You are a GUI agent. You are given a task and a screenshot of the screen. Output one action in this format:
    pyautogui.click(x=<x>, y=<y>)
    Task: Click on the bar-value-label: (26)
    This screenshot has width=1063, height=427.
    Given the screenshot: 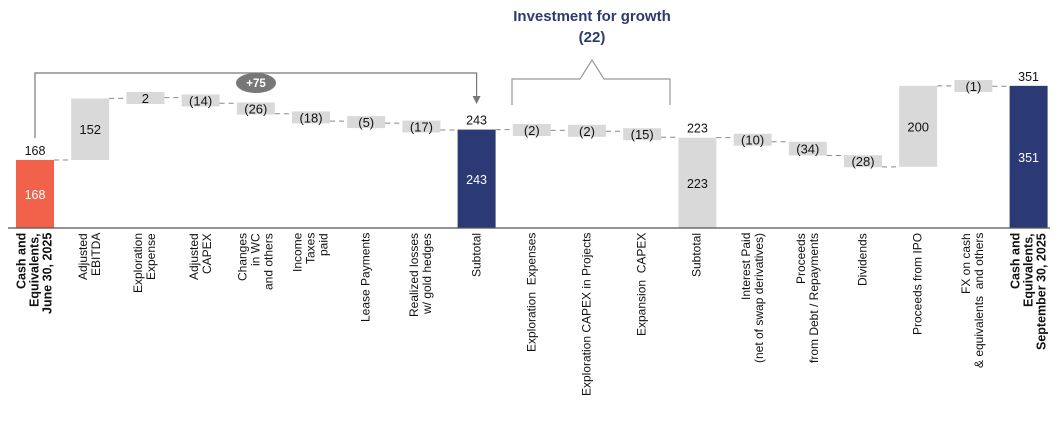 What is the action you would take?
    pyautogui.click(x=255, y=109)
    